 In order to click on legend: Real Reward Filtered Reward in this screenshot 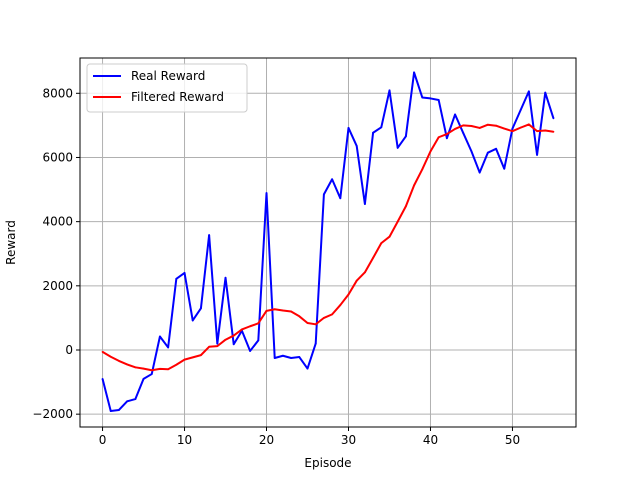, I will do `click(167, 88)`.